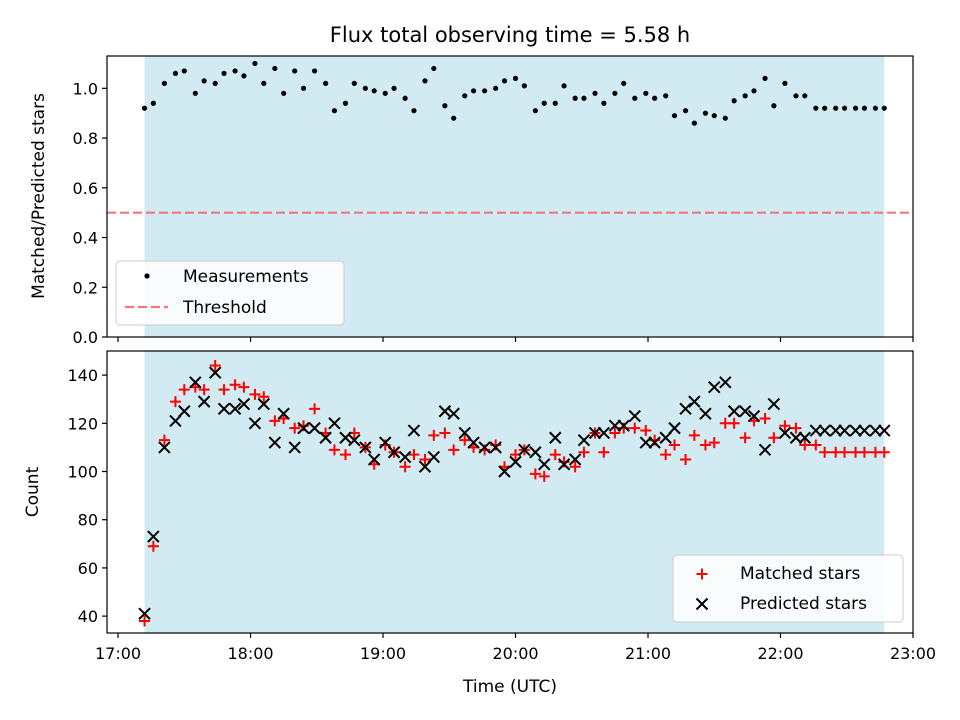 This screenshot has height=720, width=960. I want to click on legend-predicted-label: Predicted stars, so click(803, 604).